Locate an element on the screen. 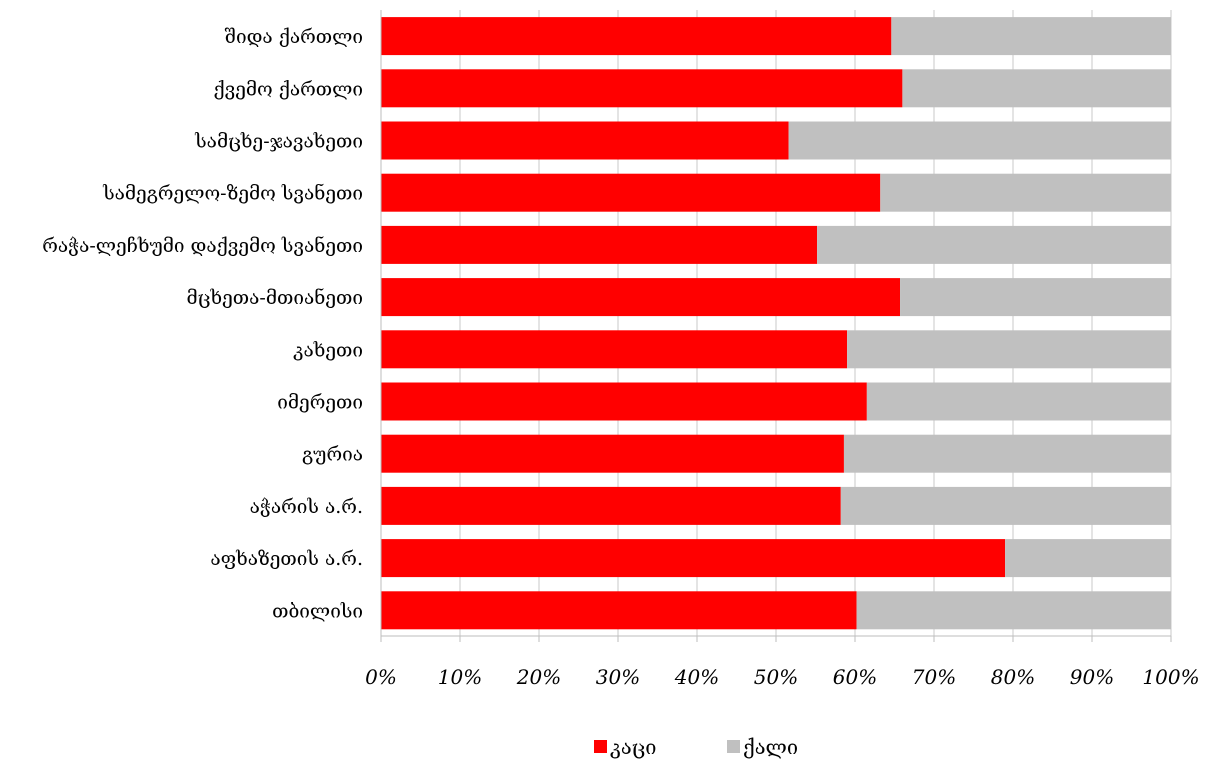 This screenshot has height=768, width=1211. x-tick-label: 30% is located at coordinates (618, 677).